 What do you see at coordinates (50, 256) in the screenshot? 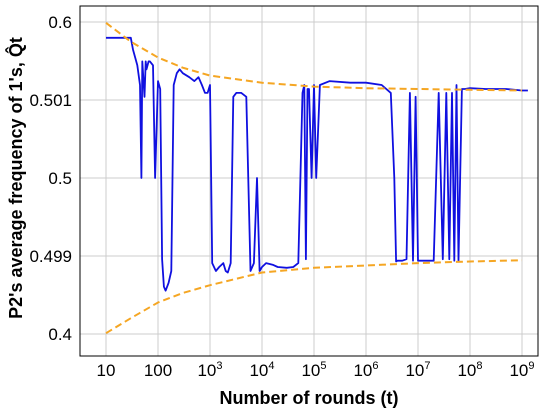
I see `y-tick-label-3: 0.499` at bounding box center [50, 256].